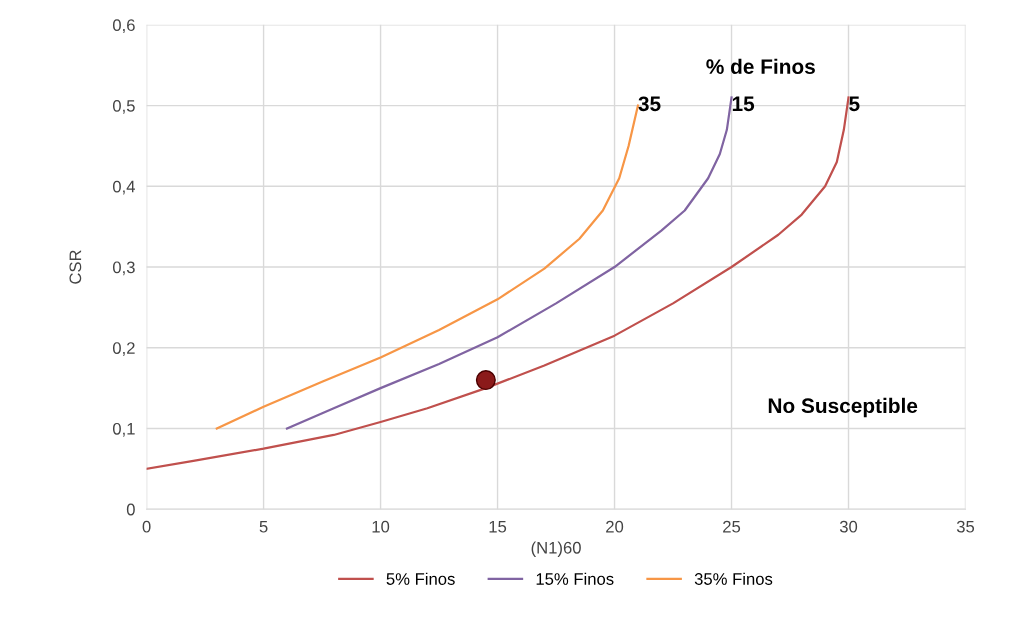 The width and height of the screenshot is (1011, 621). What do you see at coordinates (130, 509) in the screenshot?
I see `y-tick-label: 0` at bounding box center [130, 509].